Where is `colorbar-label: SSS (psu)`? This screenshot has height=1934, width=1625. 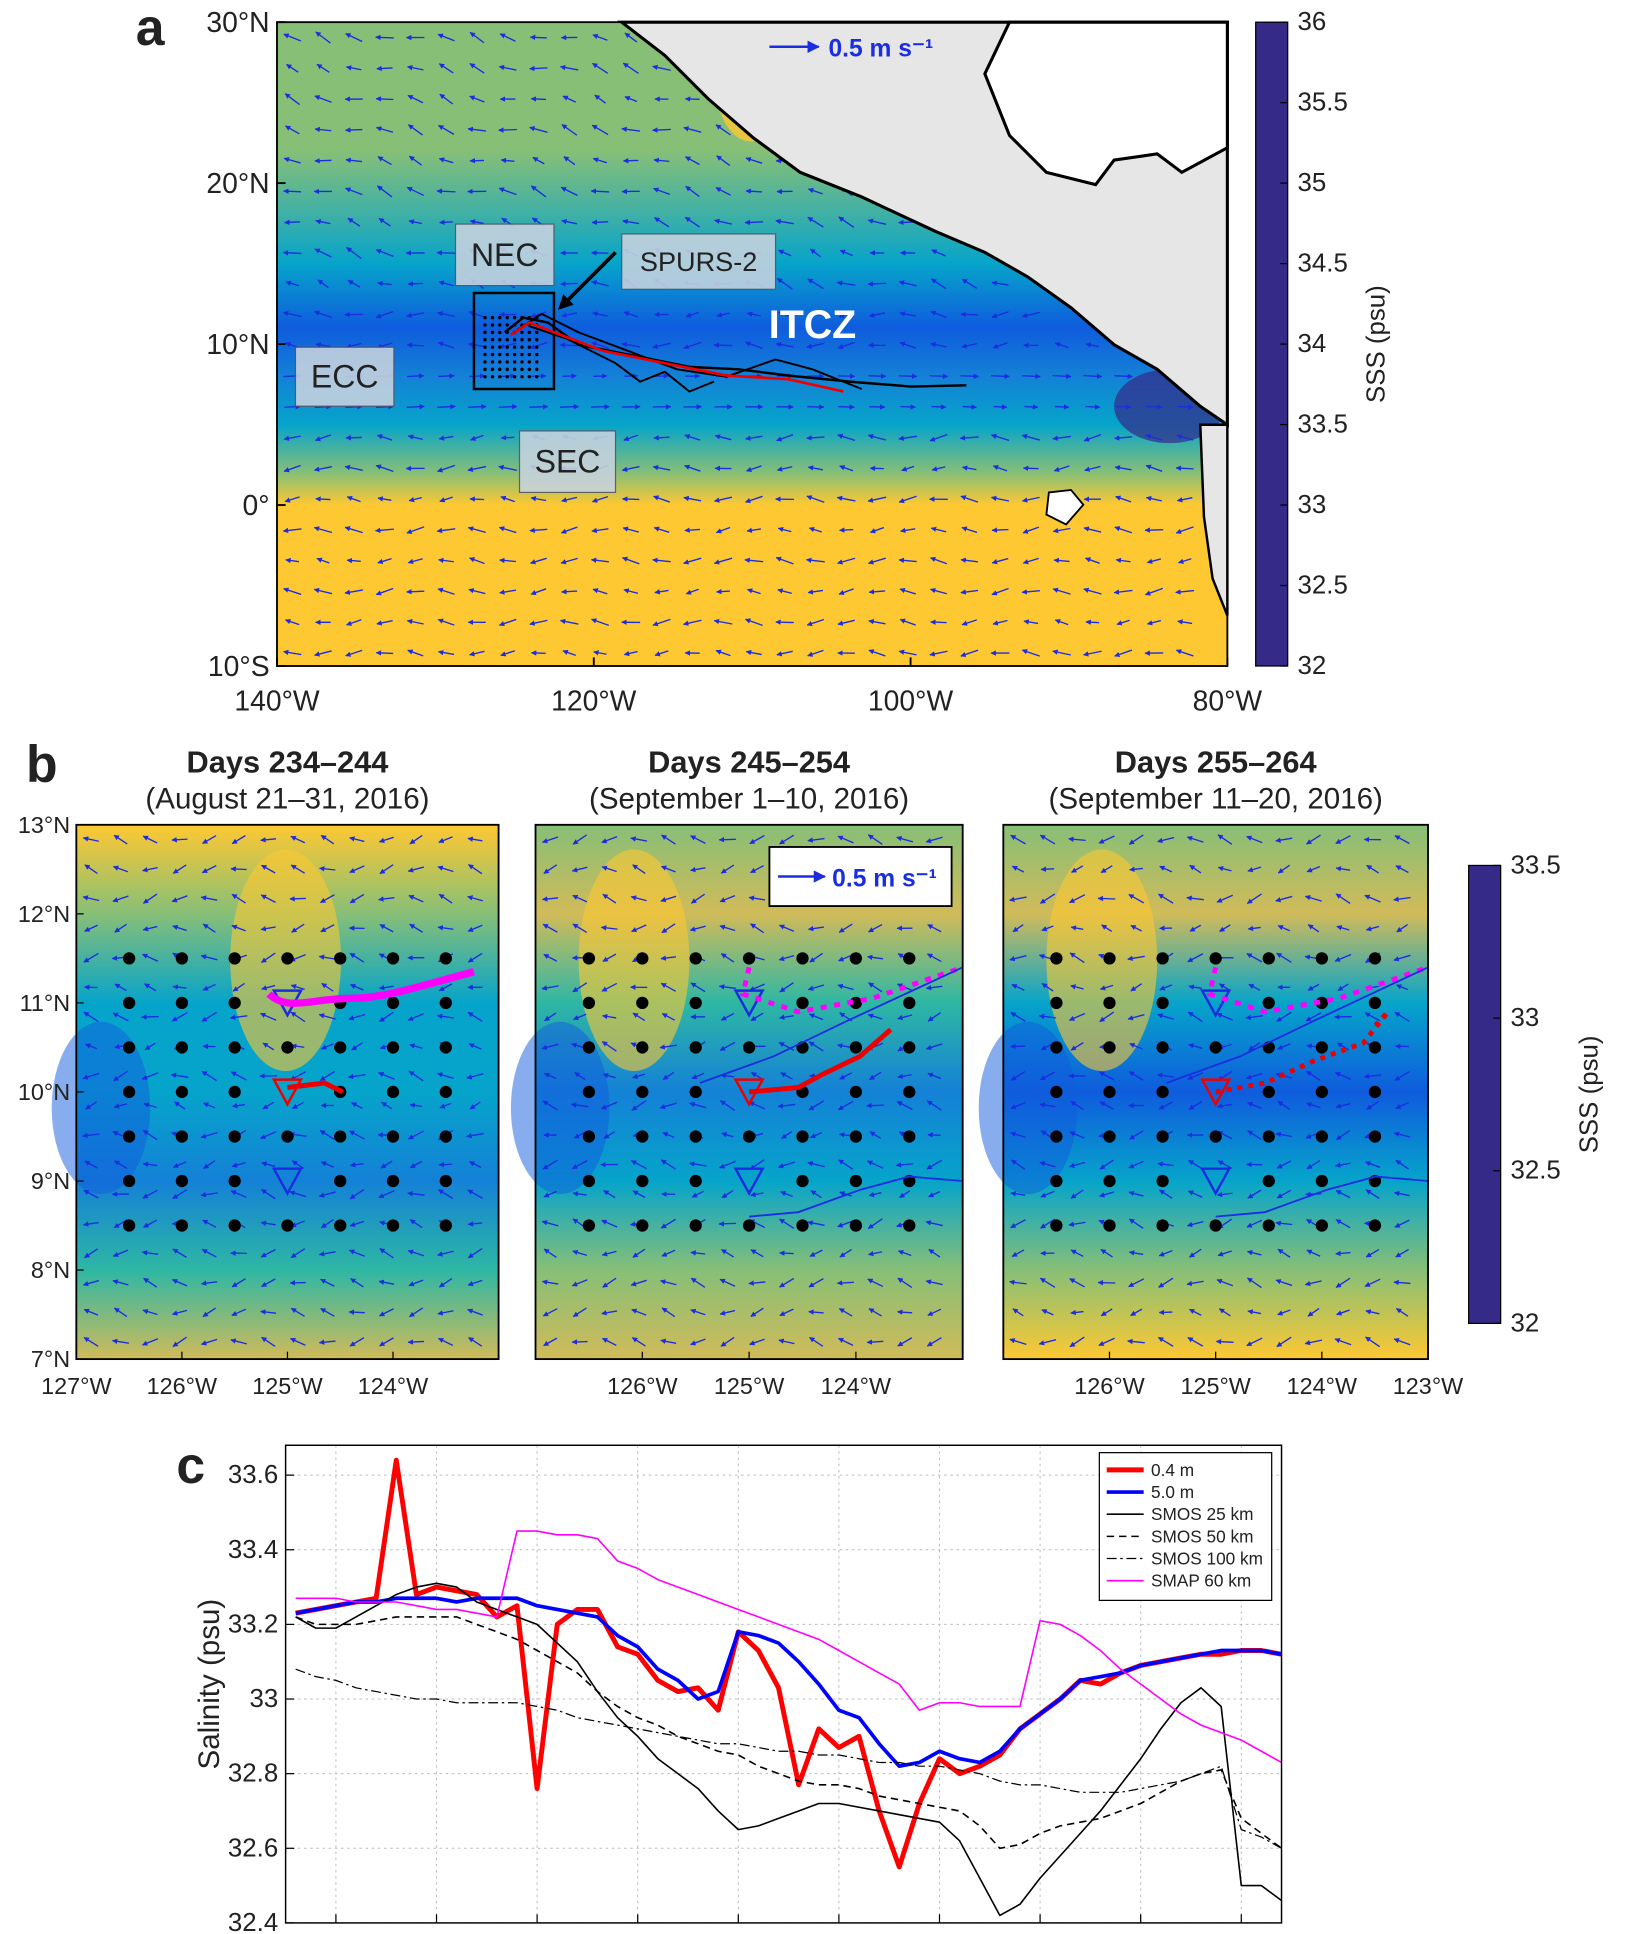 colorbar-label: SSS (psu) is located at coordinates (1376, 344).